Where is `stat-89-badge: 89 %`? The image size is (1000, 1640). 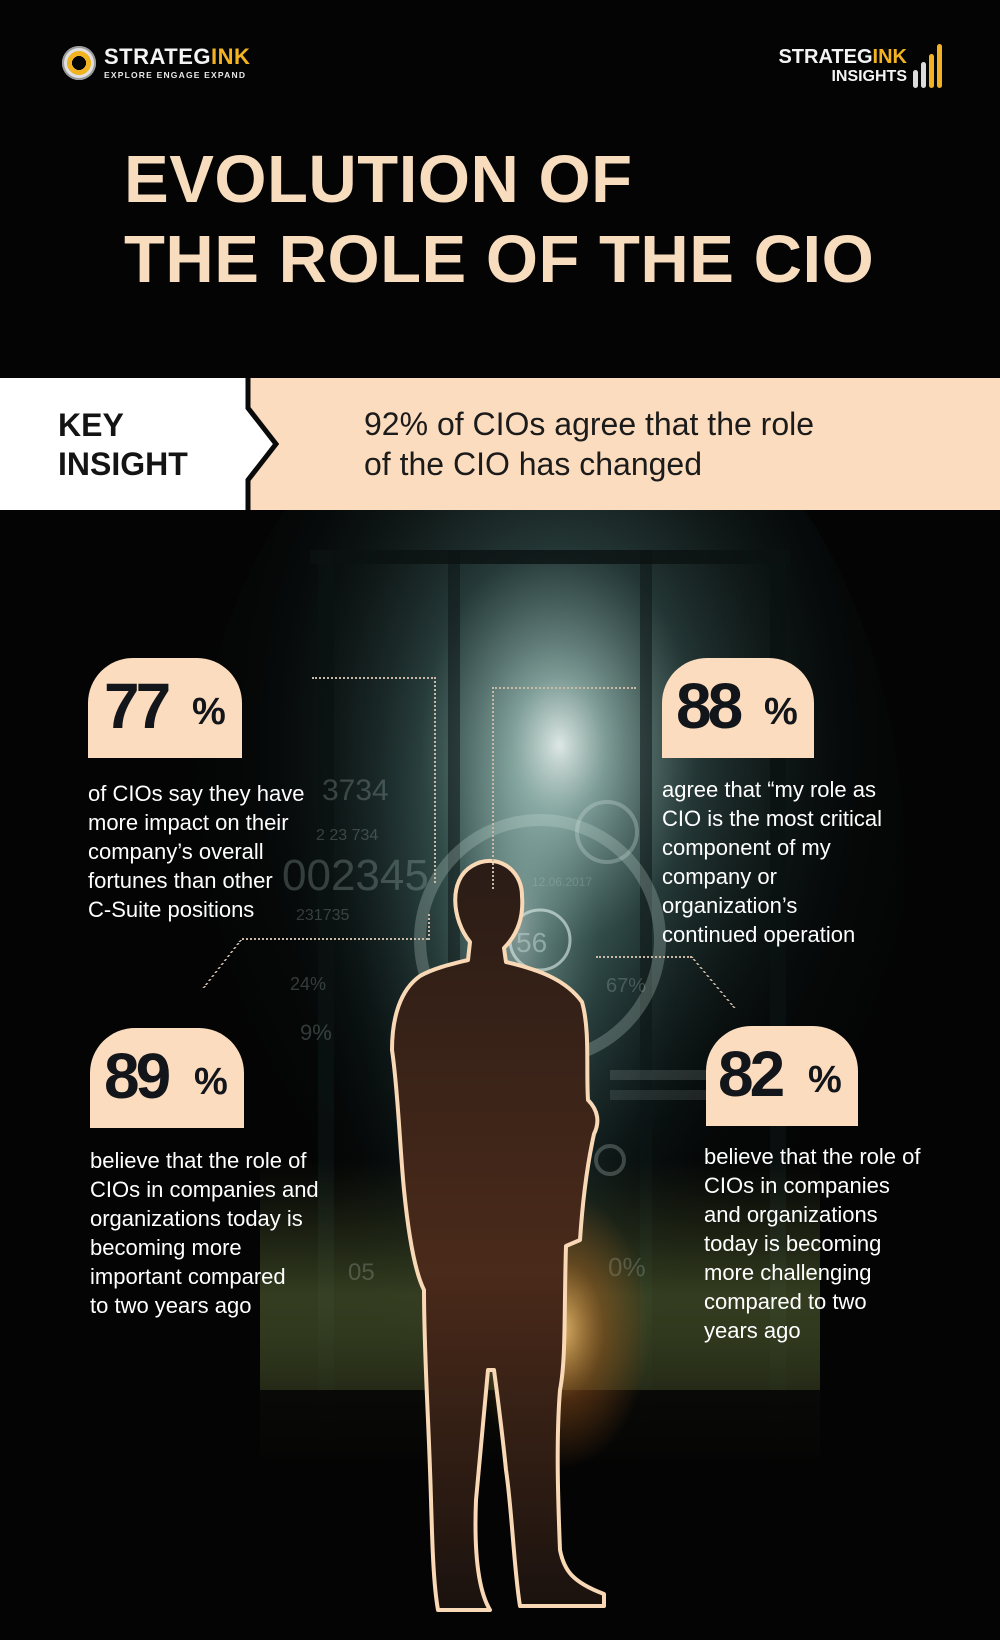 stat-89-badge: 89 % is located at coordinates (167, 1078).